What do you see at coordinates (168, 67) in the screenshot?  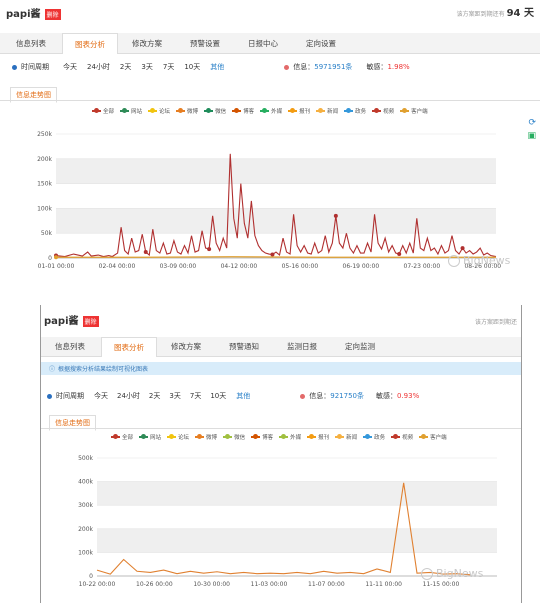 I see `s1-period-option-4: 7天` at bounding box center [168, 67].